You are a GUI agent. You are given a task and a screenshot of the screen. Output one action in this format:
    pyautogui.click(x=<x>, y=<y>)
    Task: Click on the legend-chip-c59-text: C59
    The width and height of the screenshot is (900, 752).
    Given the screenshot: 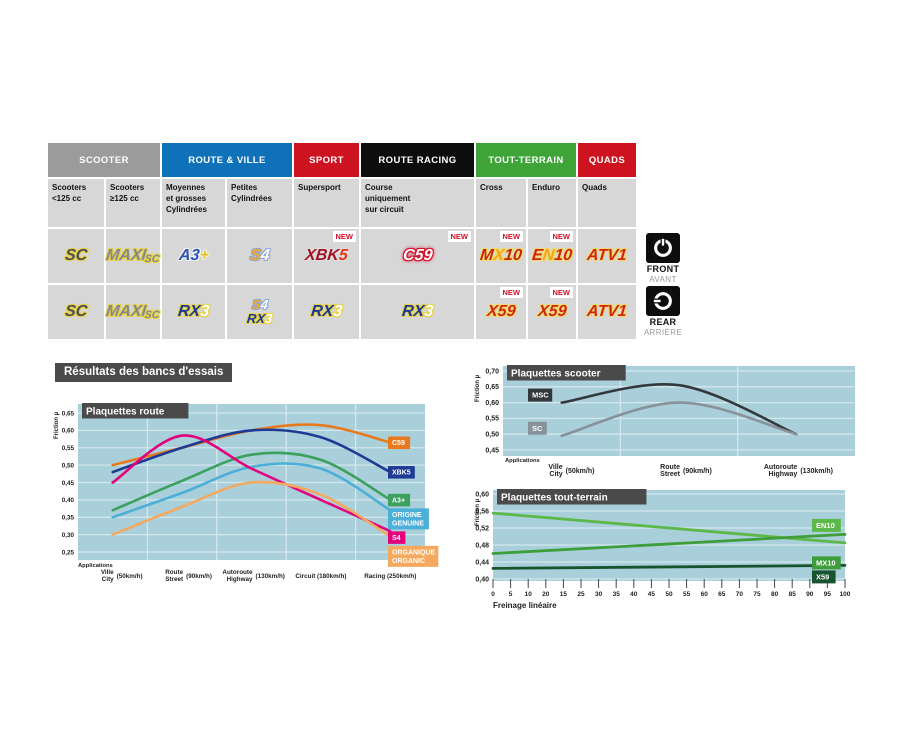 What is the action you would take?
    pyautogui.click(x=398, y=443)
    